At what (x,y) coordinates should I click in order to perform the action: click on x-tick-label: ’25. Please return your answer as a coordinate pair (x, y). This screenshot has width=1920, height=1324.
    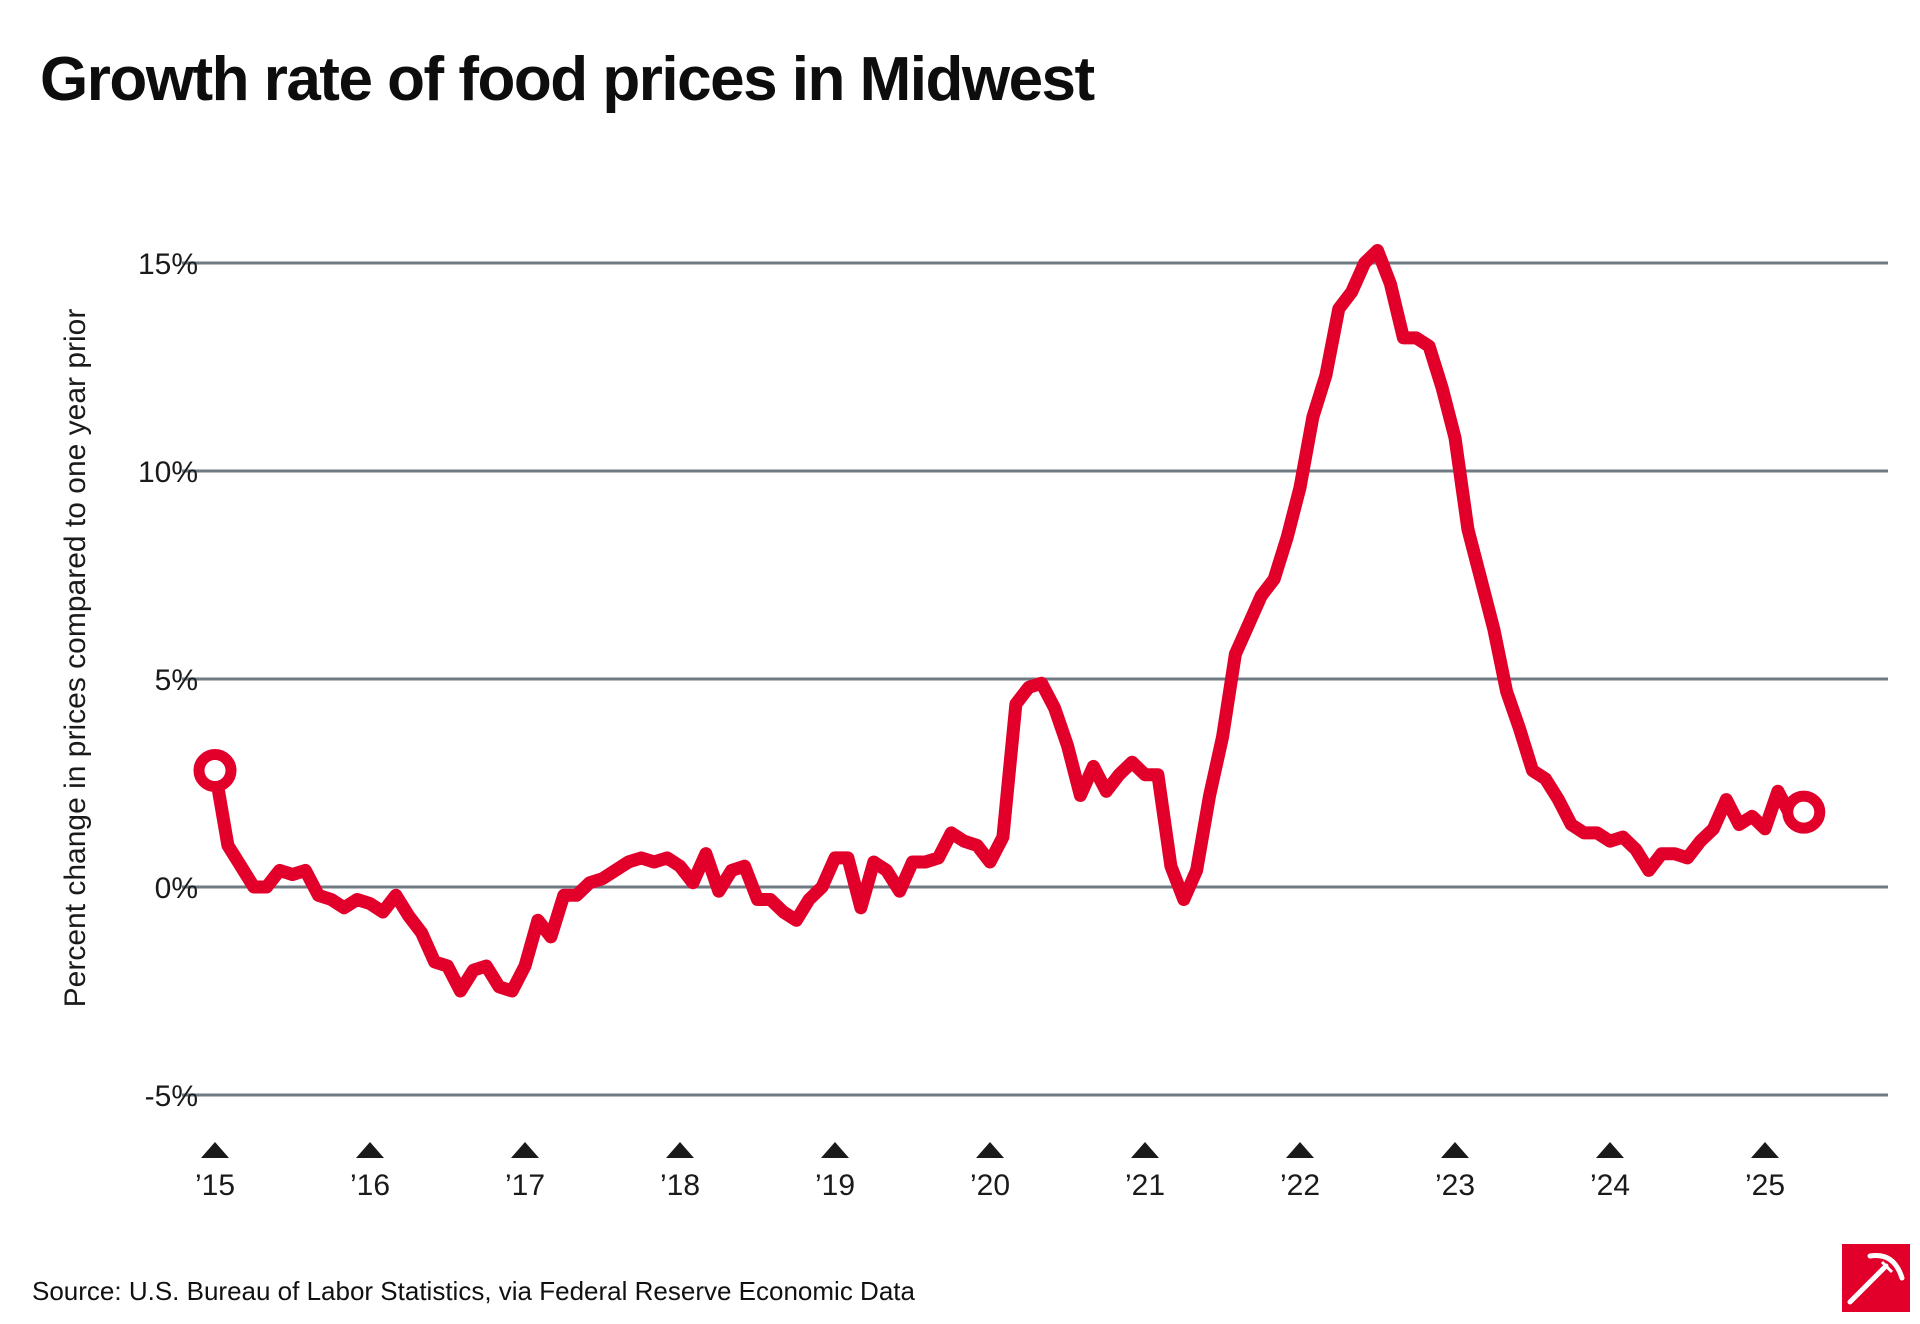
    Looking at the image, I should click on (1765, 1185).